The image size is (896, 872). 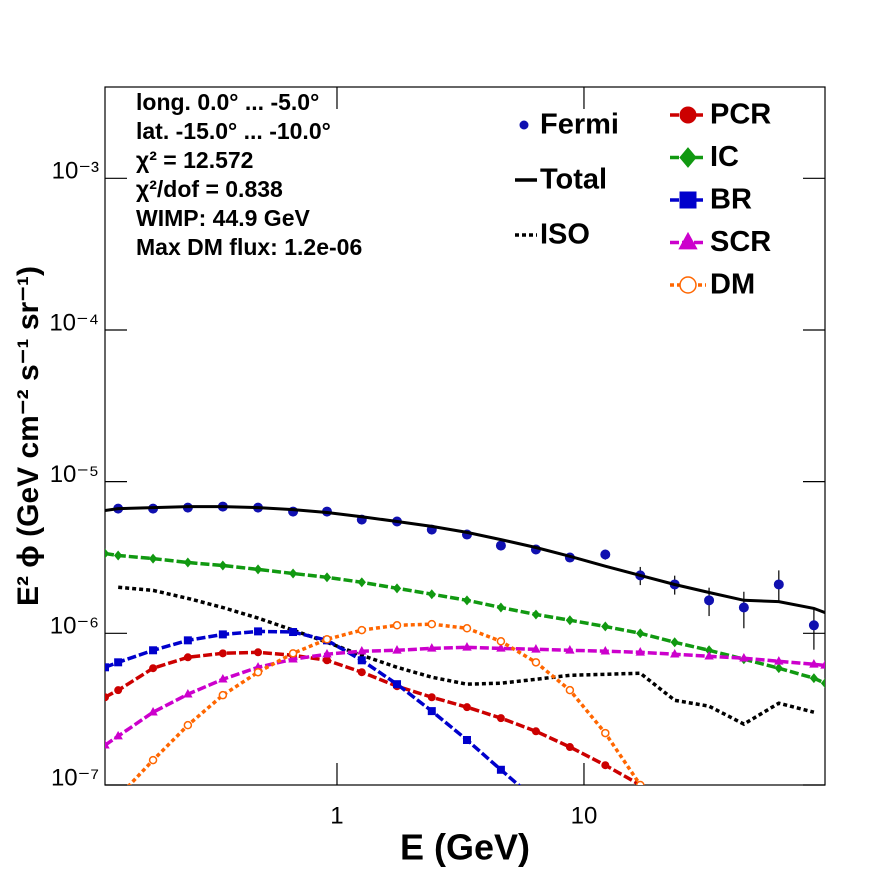 I want to click on annotation: long. 0.0° ... -5.0°, so click(x=227, y=102).